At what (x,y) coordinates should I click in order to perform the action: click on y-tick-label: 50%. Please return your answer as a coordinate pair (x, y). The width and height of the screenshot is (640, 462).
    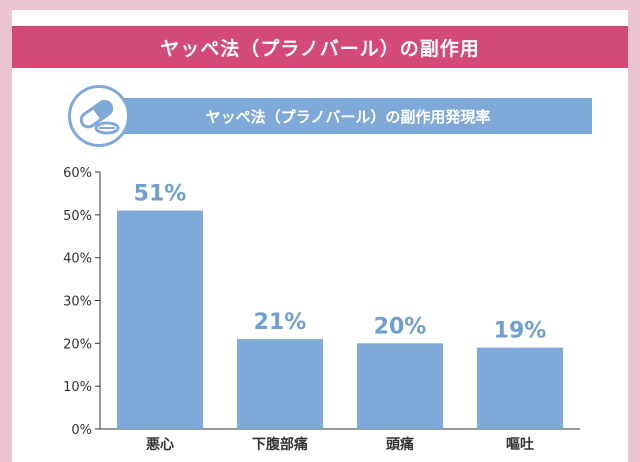
    Looking at the image, I should click on (77, 216).